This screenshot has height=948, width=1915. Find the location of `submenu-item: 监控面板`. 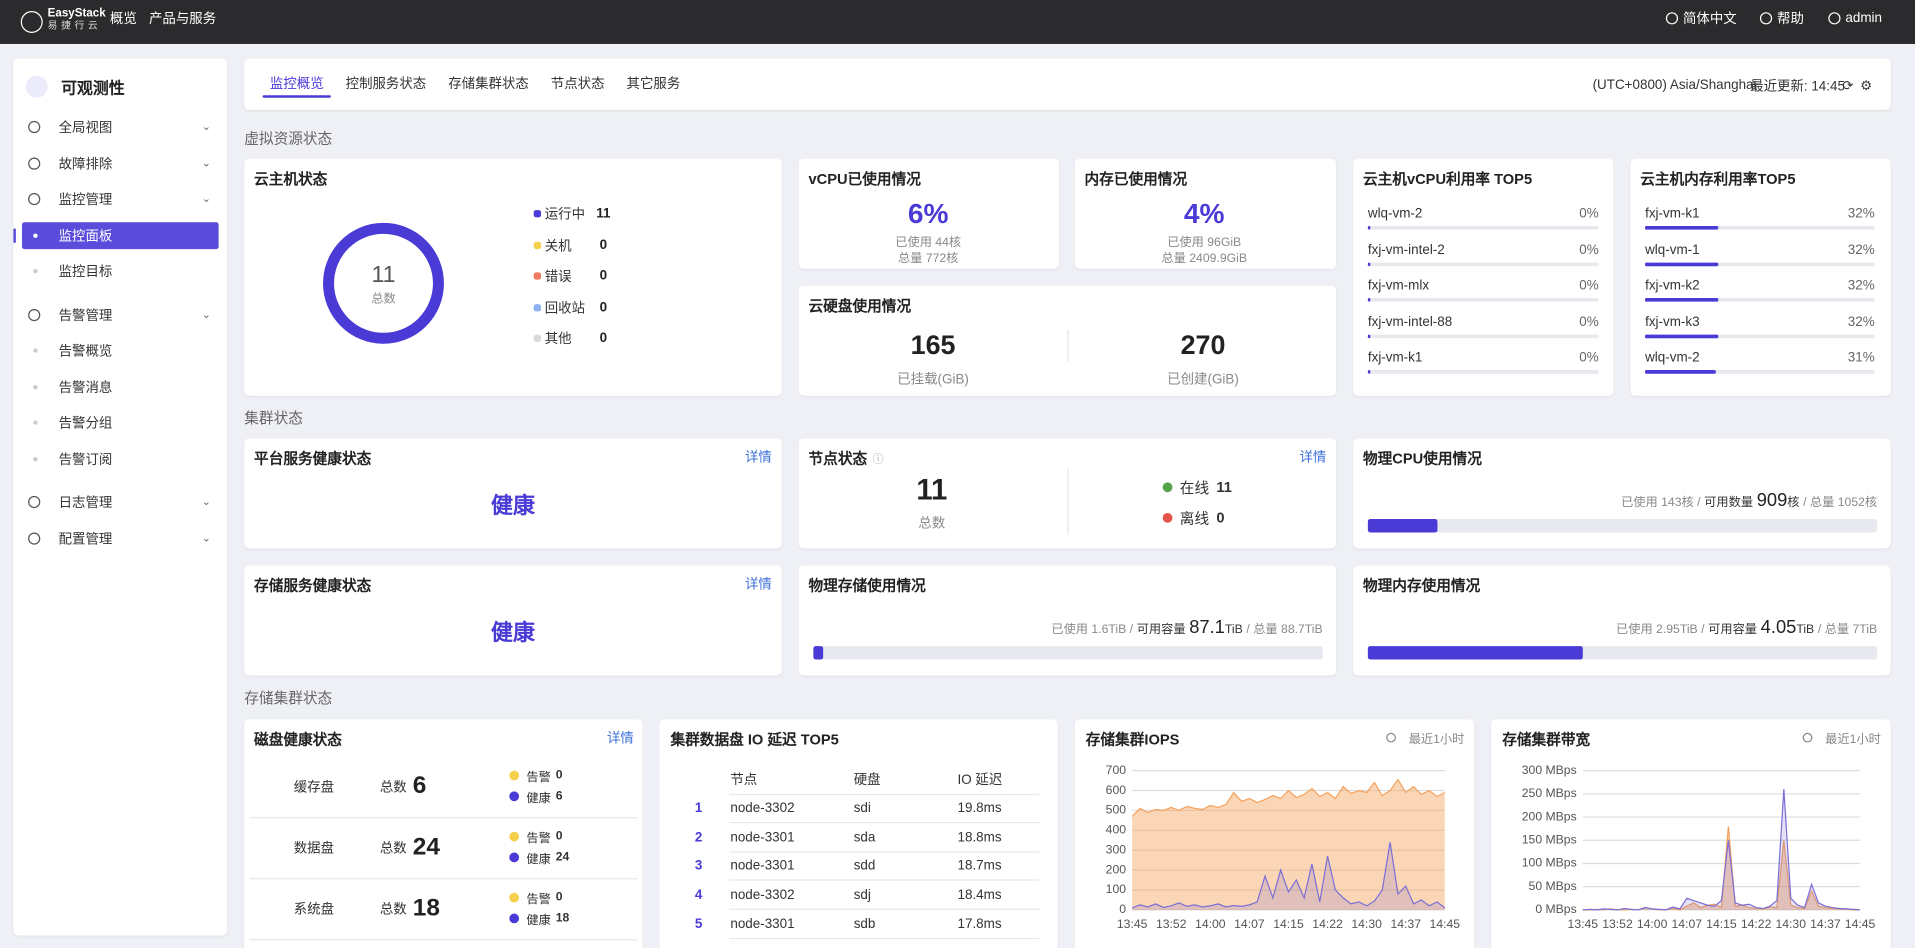

submenu-item: 监控面板 is located at coordinates (85, 236).